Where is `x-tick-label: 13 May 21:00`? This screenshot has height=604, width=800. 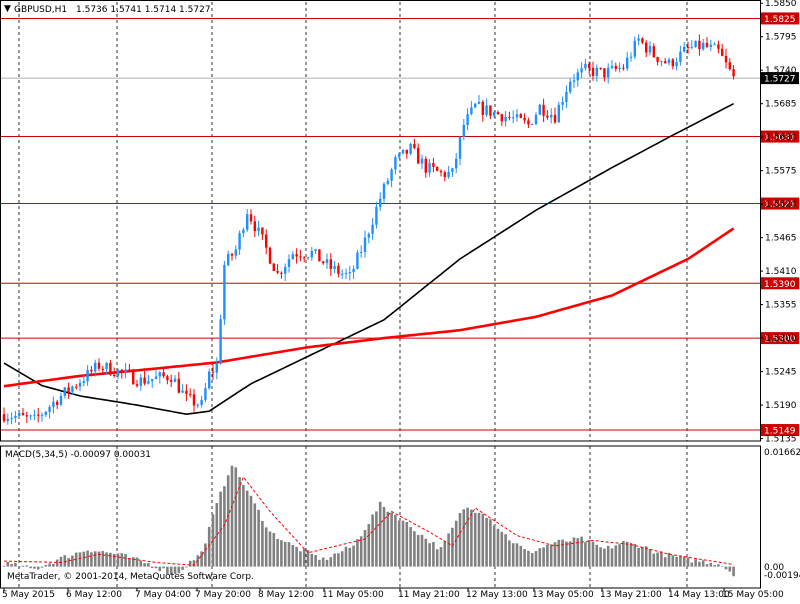
x-tick-label: 13 May 21:00 is located at coordinates (631, 595).